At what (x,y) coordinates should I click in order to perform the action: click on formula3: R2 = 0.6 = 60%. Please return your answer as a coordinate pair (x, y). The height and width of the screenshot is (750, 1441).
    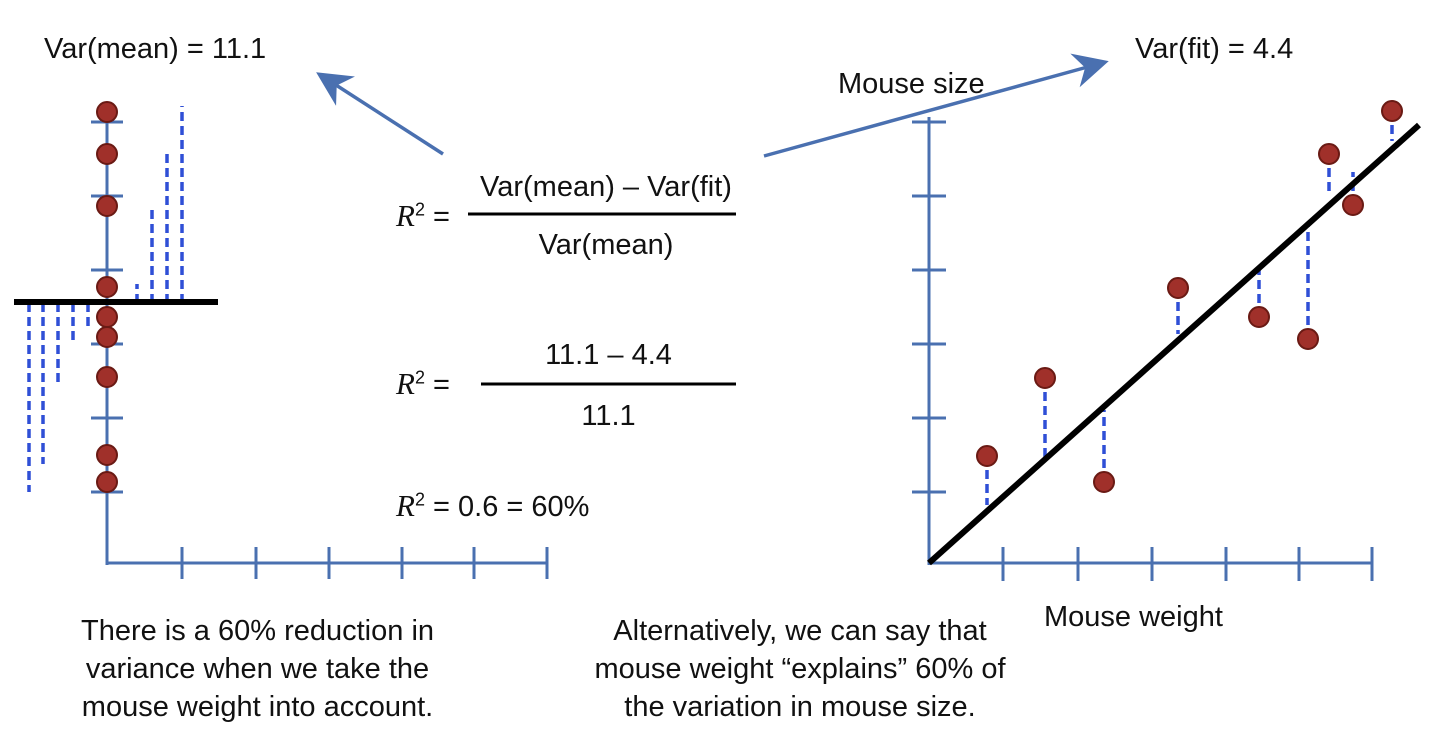
    Looking at the image, I should click on (492, 506).